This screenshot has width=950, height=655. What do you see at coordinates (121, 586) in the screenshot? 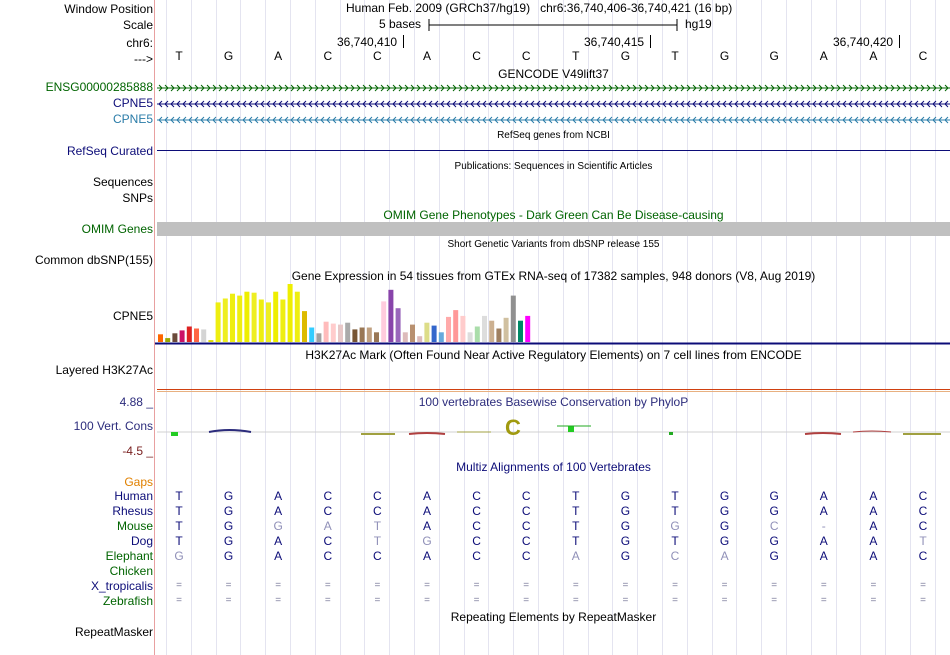
I see `species-label: X_tropicalis` at bounding box center [121, 586].